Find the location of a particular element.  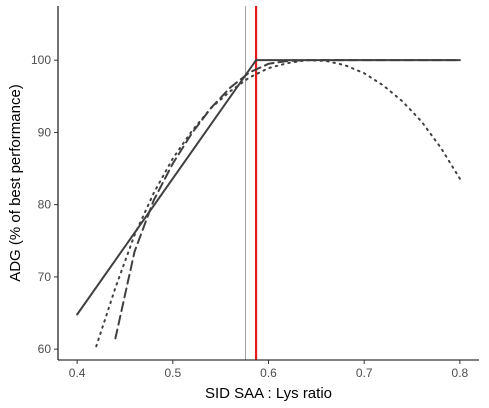

x-axis-title: SID SAA : Lys ratio is located at coordinates (268, 393).